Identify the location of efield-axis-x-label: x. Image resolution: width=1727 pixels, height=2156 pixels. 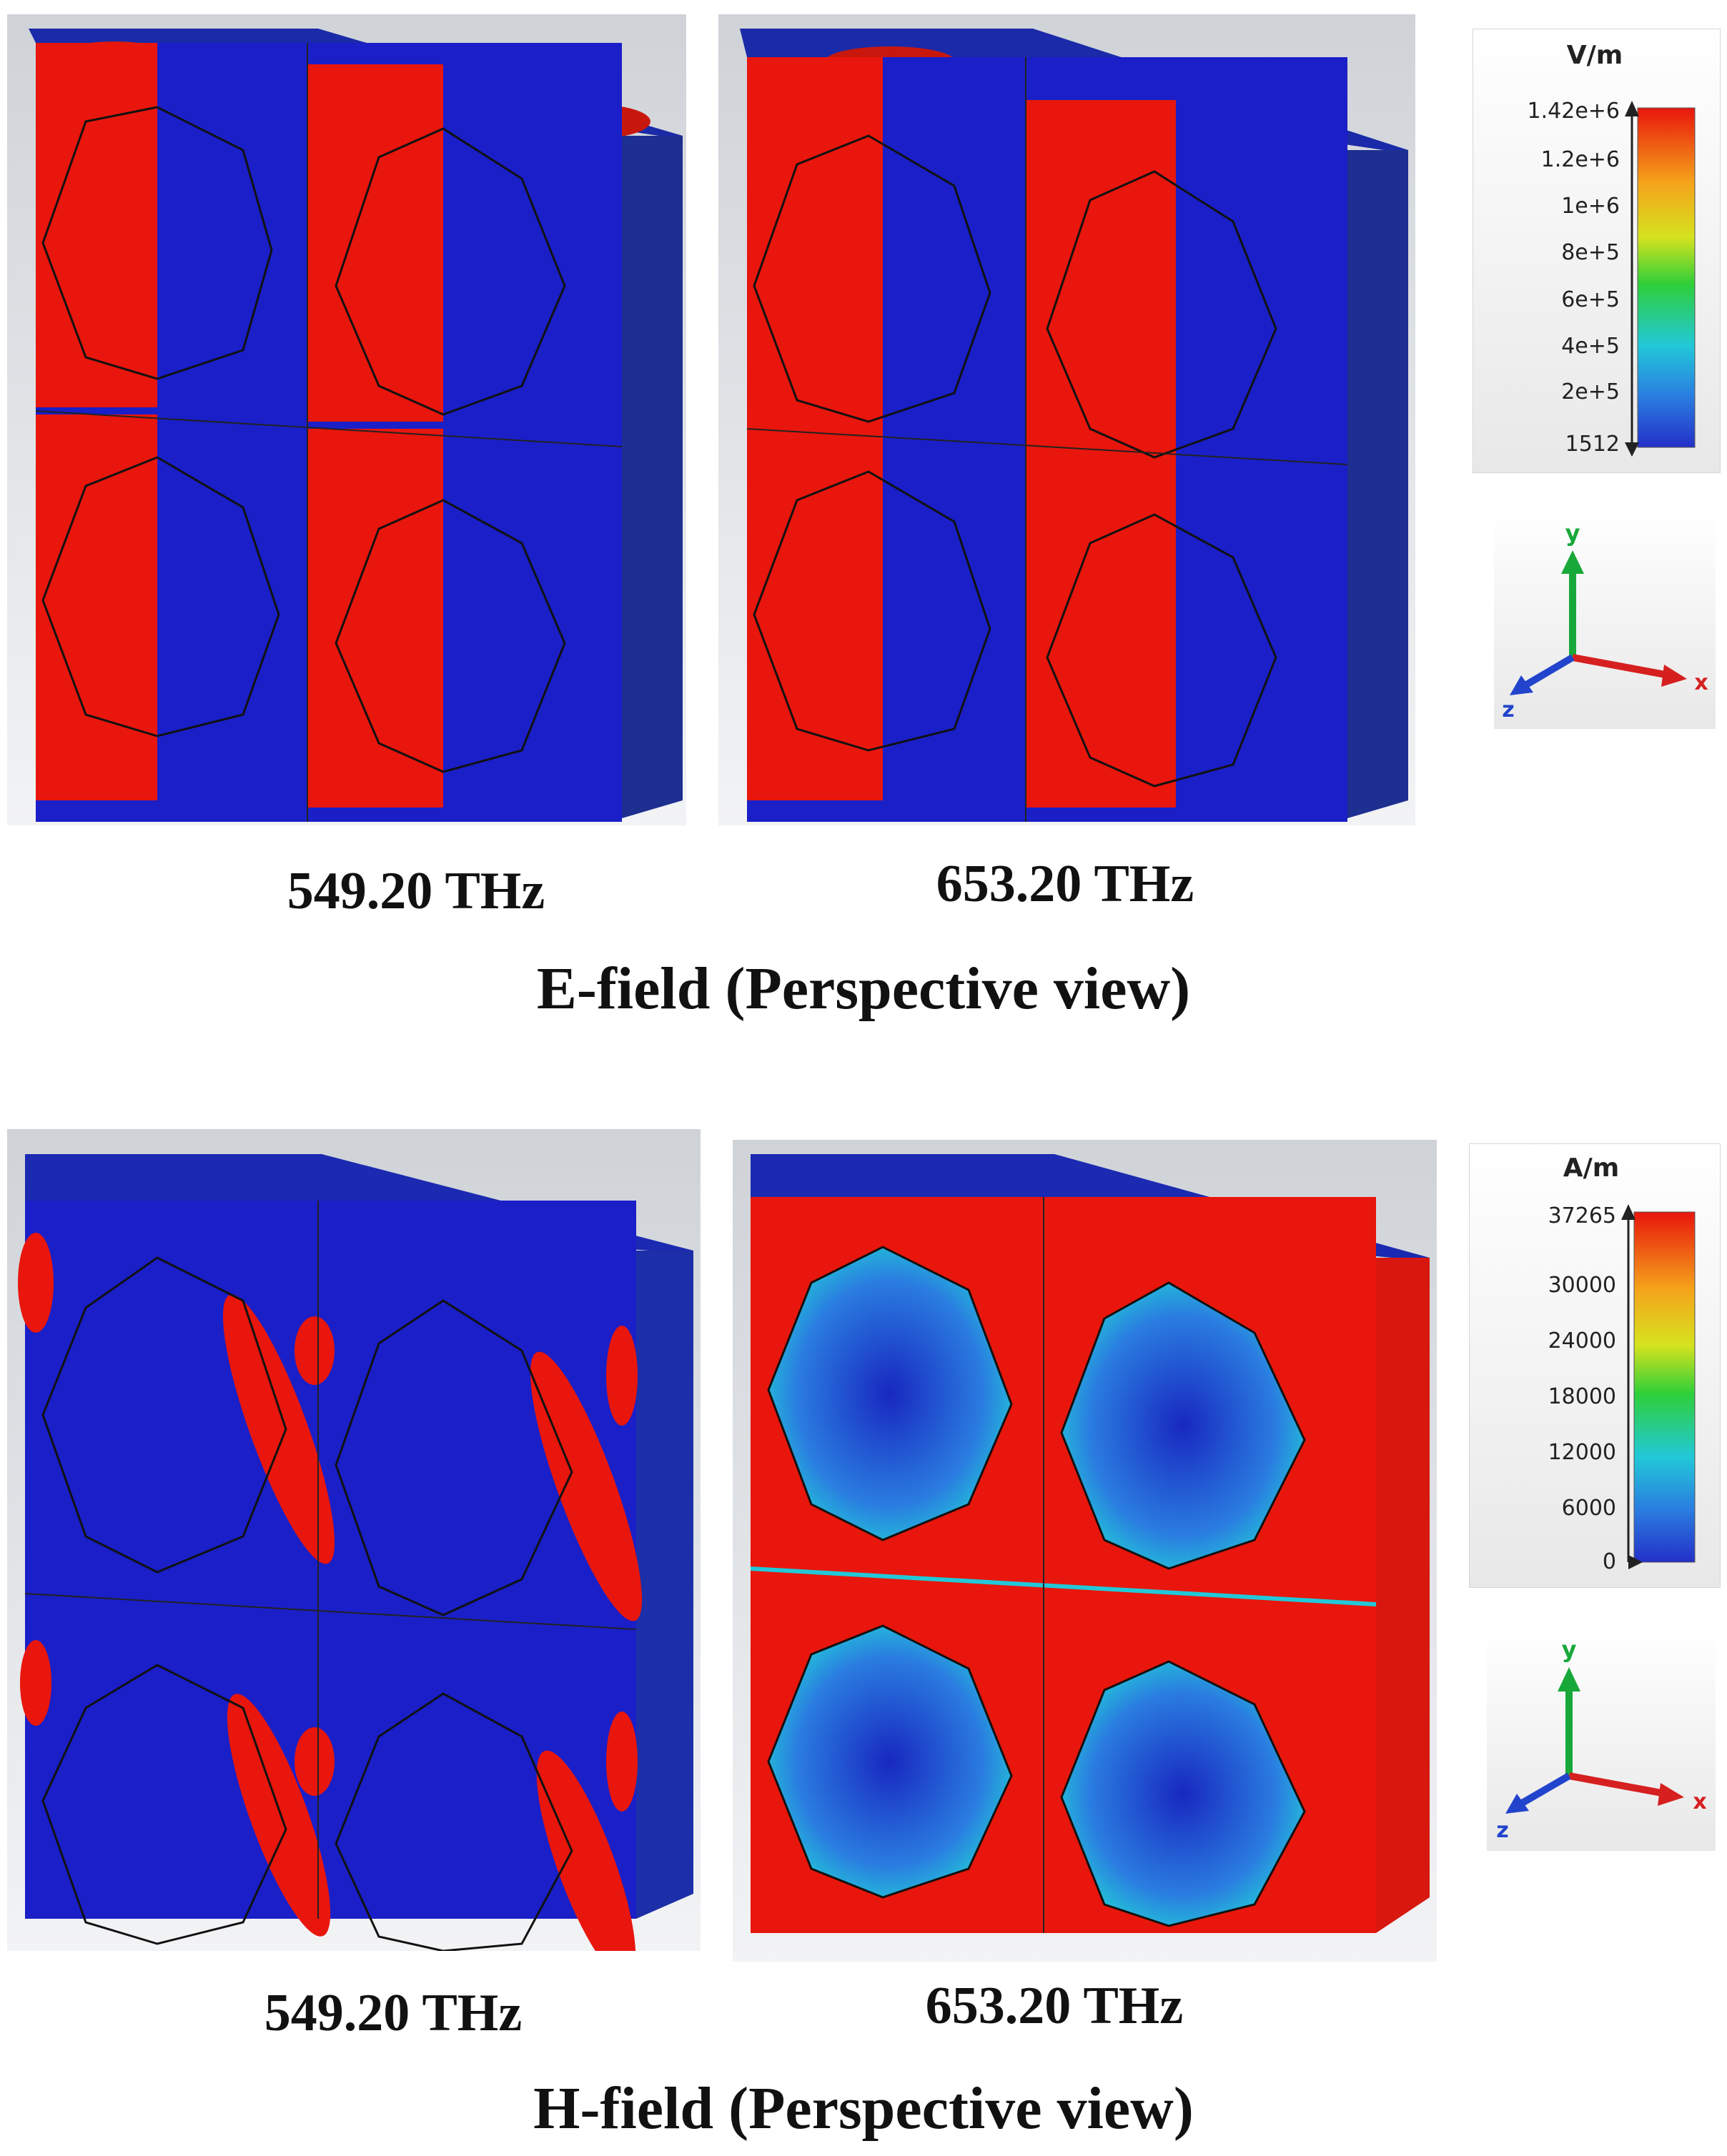
(1701, 682).